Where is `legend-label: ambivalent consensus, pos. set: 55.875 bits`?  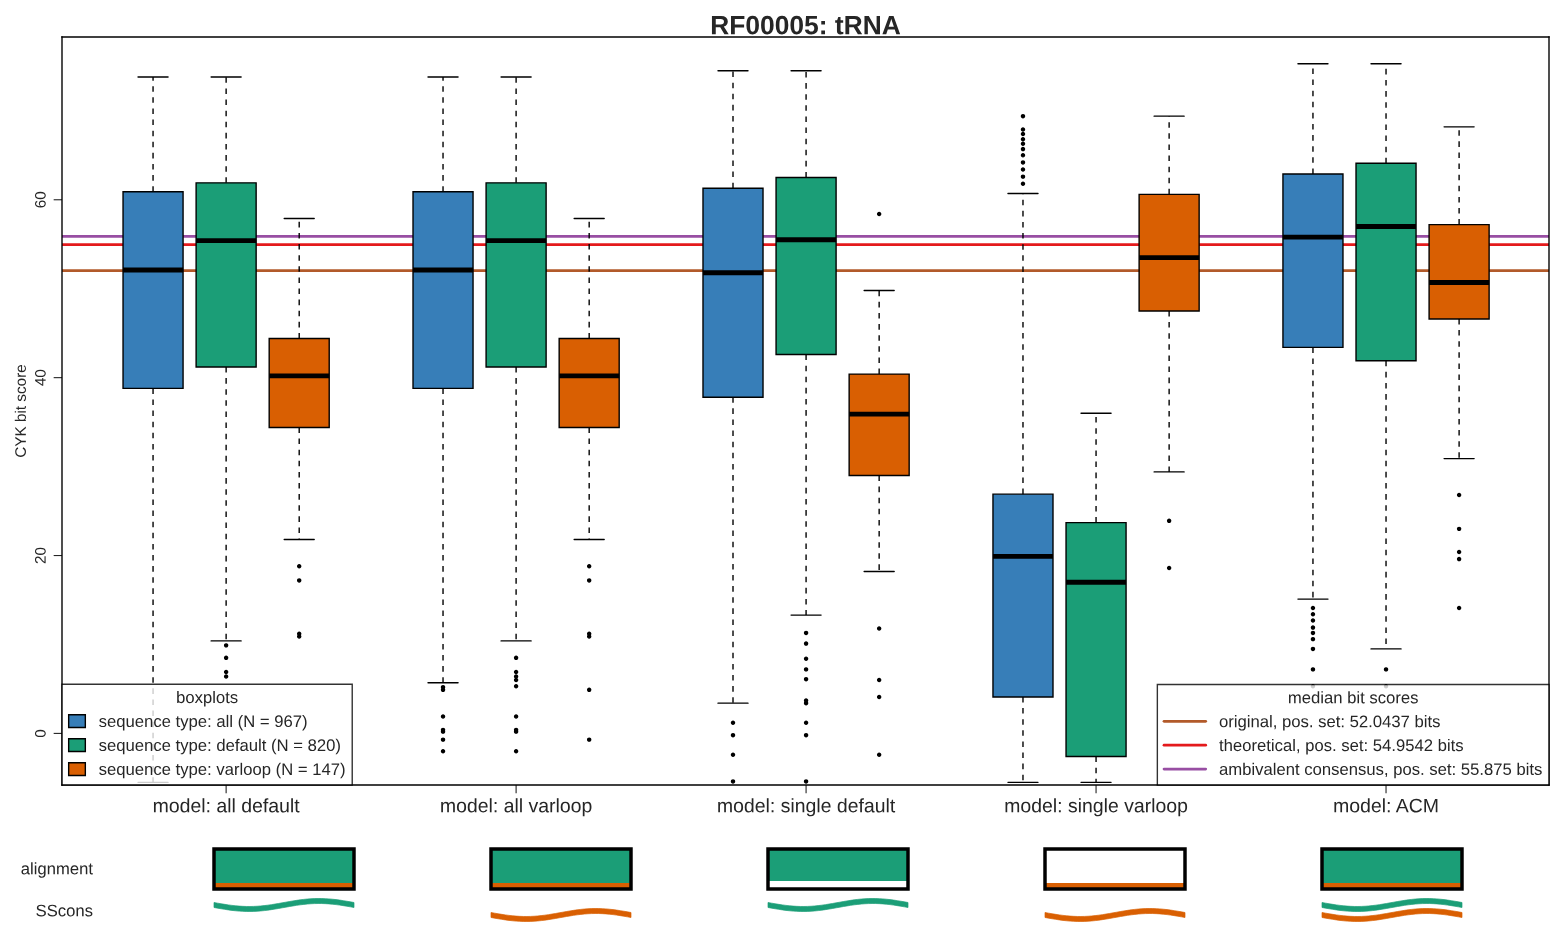 legend-label: ambivalent consensus, pos. set: 55.875 bits is located at coordinates (1380, 770).